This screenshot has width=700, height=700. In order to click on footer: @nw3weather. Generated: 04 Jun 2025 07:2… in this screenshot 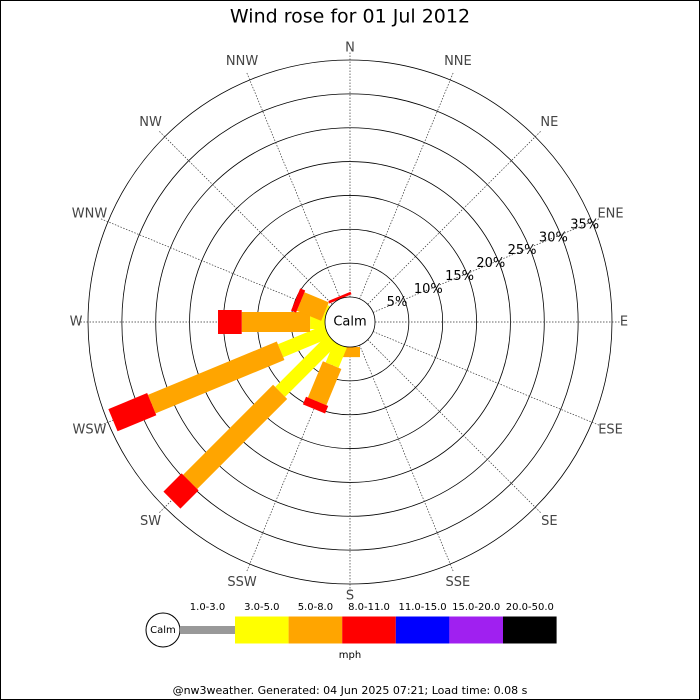, I will do `click(350, 690)`.